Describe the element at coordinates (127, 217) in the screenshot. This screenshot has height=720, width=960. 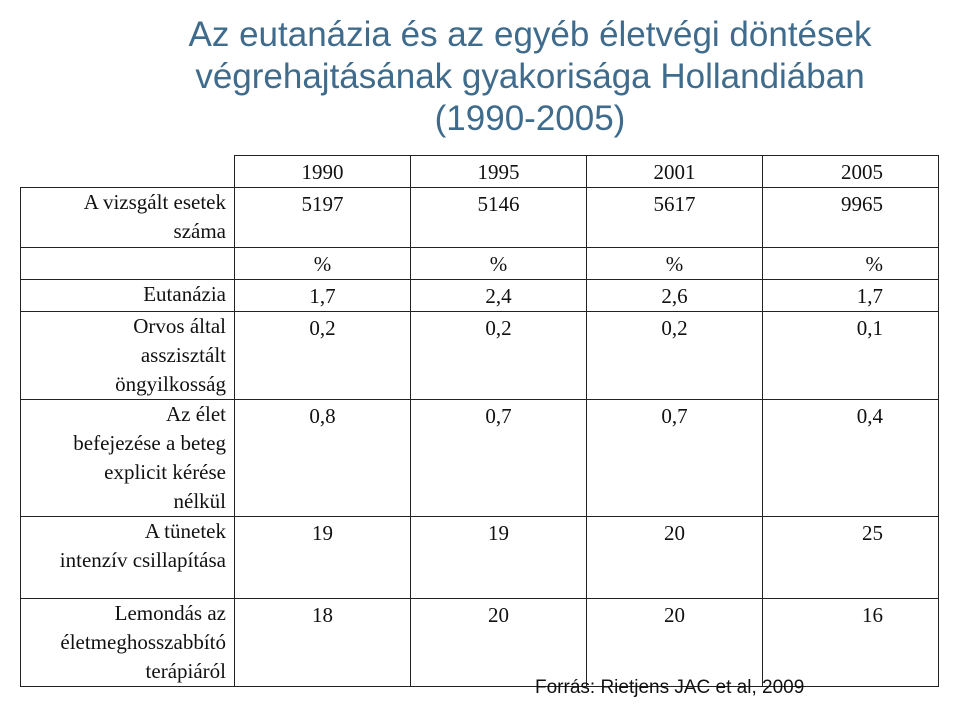
I see `row-label: A vizsgált esetek száma` at that location.